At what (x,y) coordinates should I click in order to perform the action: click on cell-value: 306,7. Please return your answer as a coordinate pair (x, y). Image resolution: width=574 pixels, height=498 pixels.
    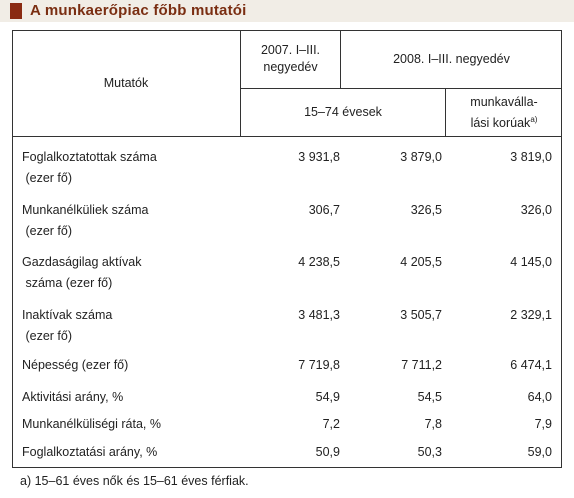
    Looking at the image, I should click on (324, 210).